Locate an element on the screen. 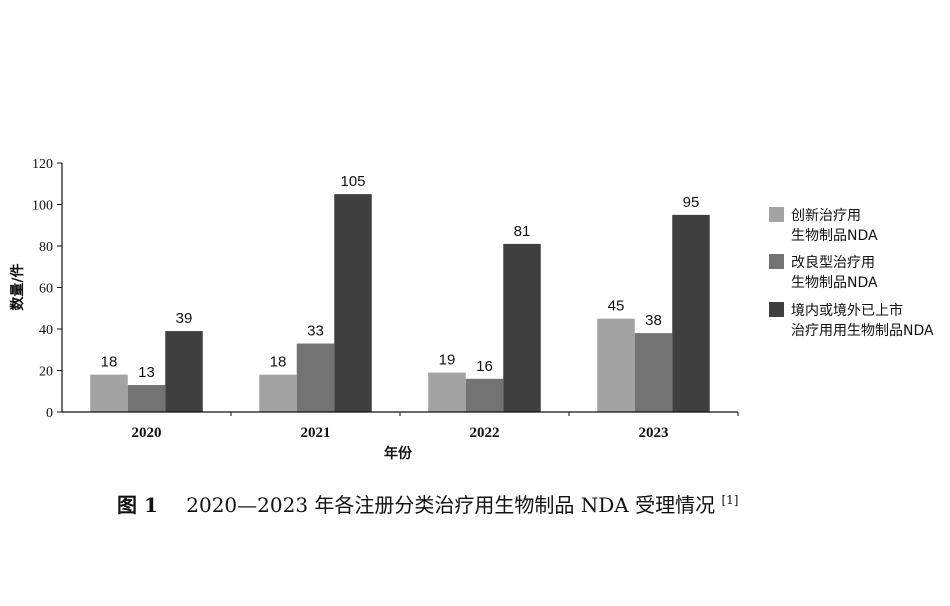  y-tick-label: 100 is located at coordinates (42, 206).